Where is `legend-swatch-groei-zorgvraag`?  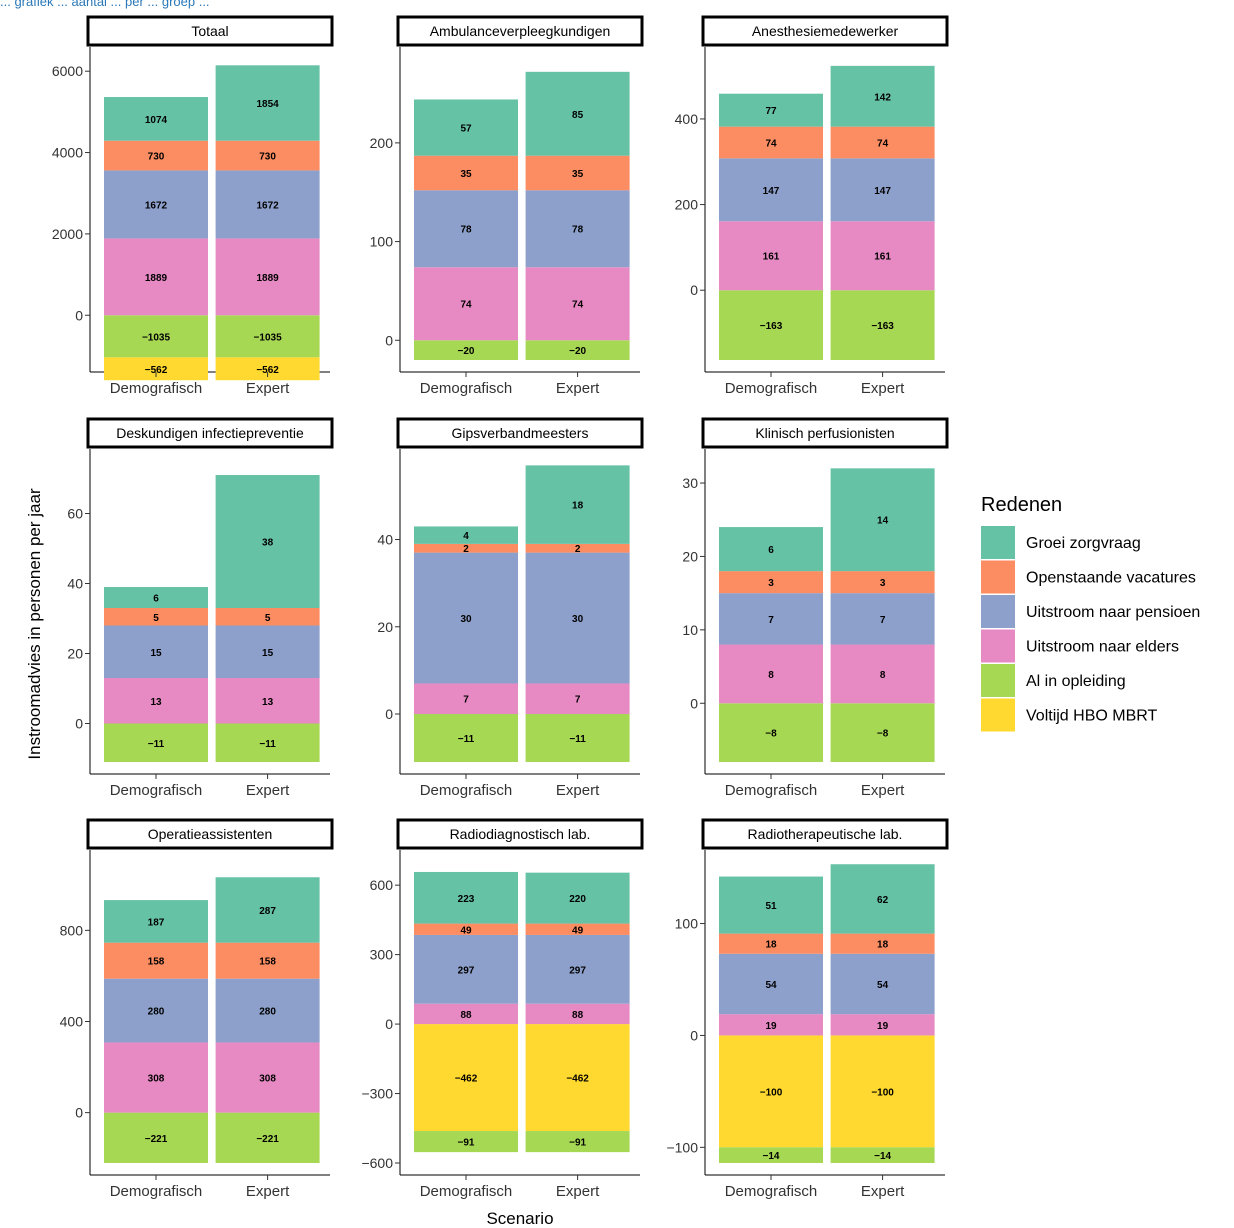 legend-swatch-groei-zorgvraag is located at coordinates (998, 542).